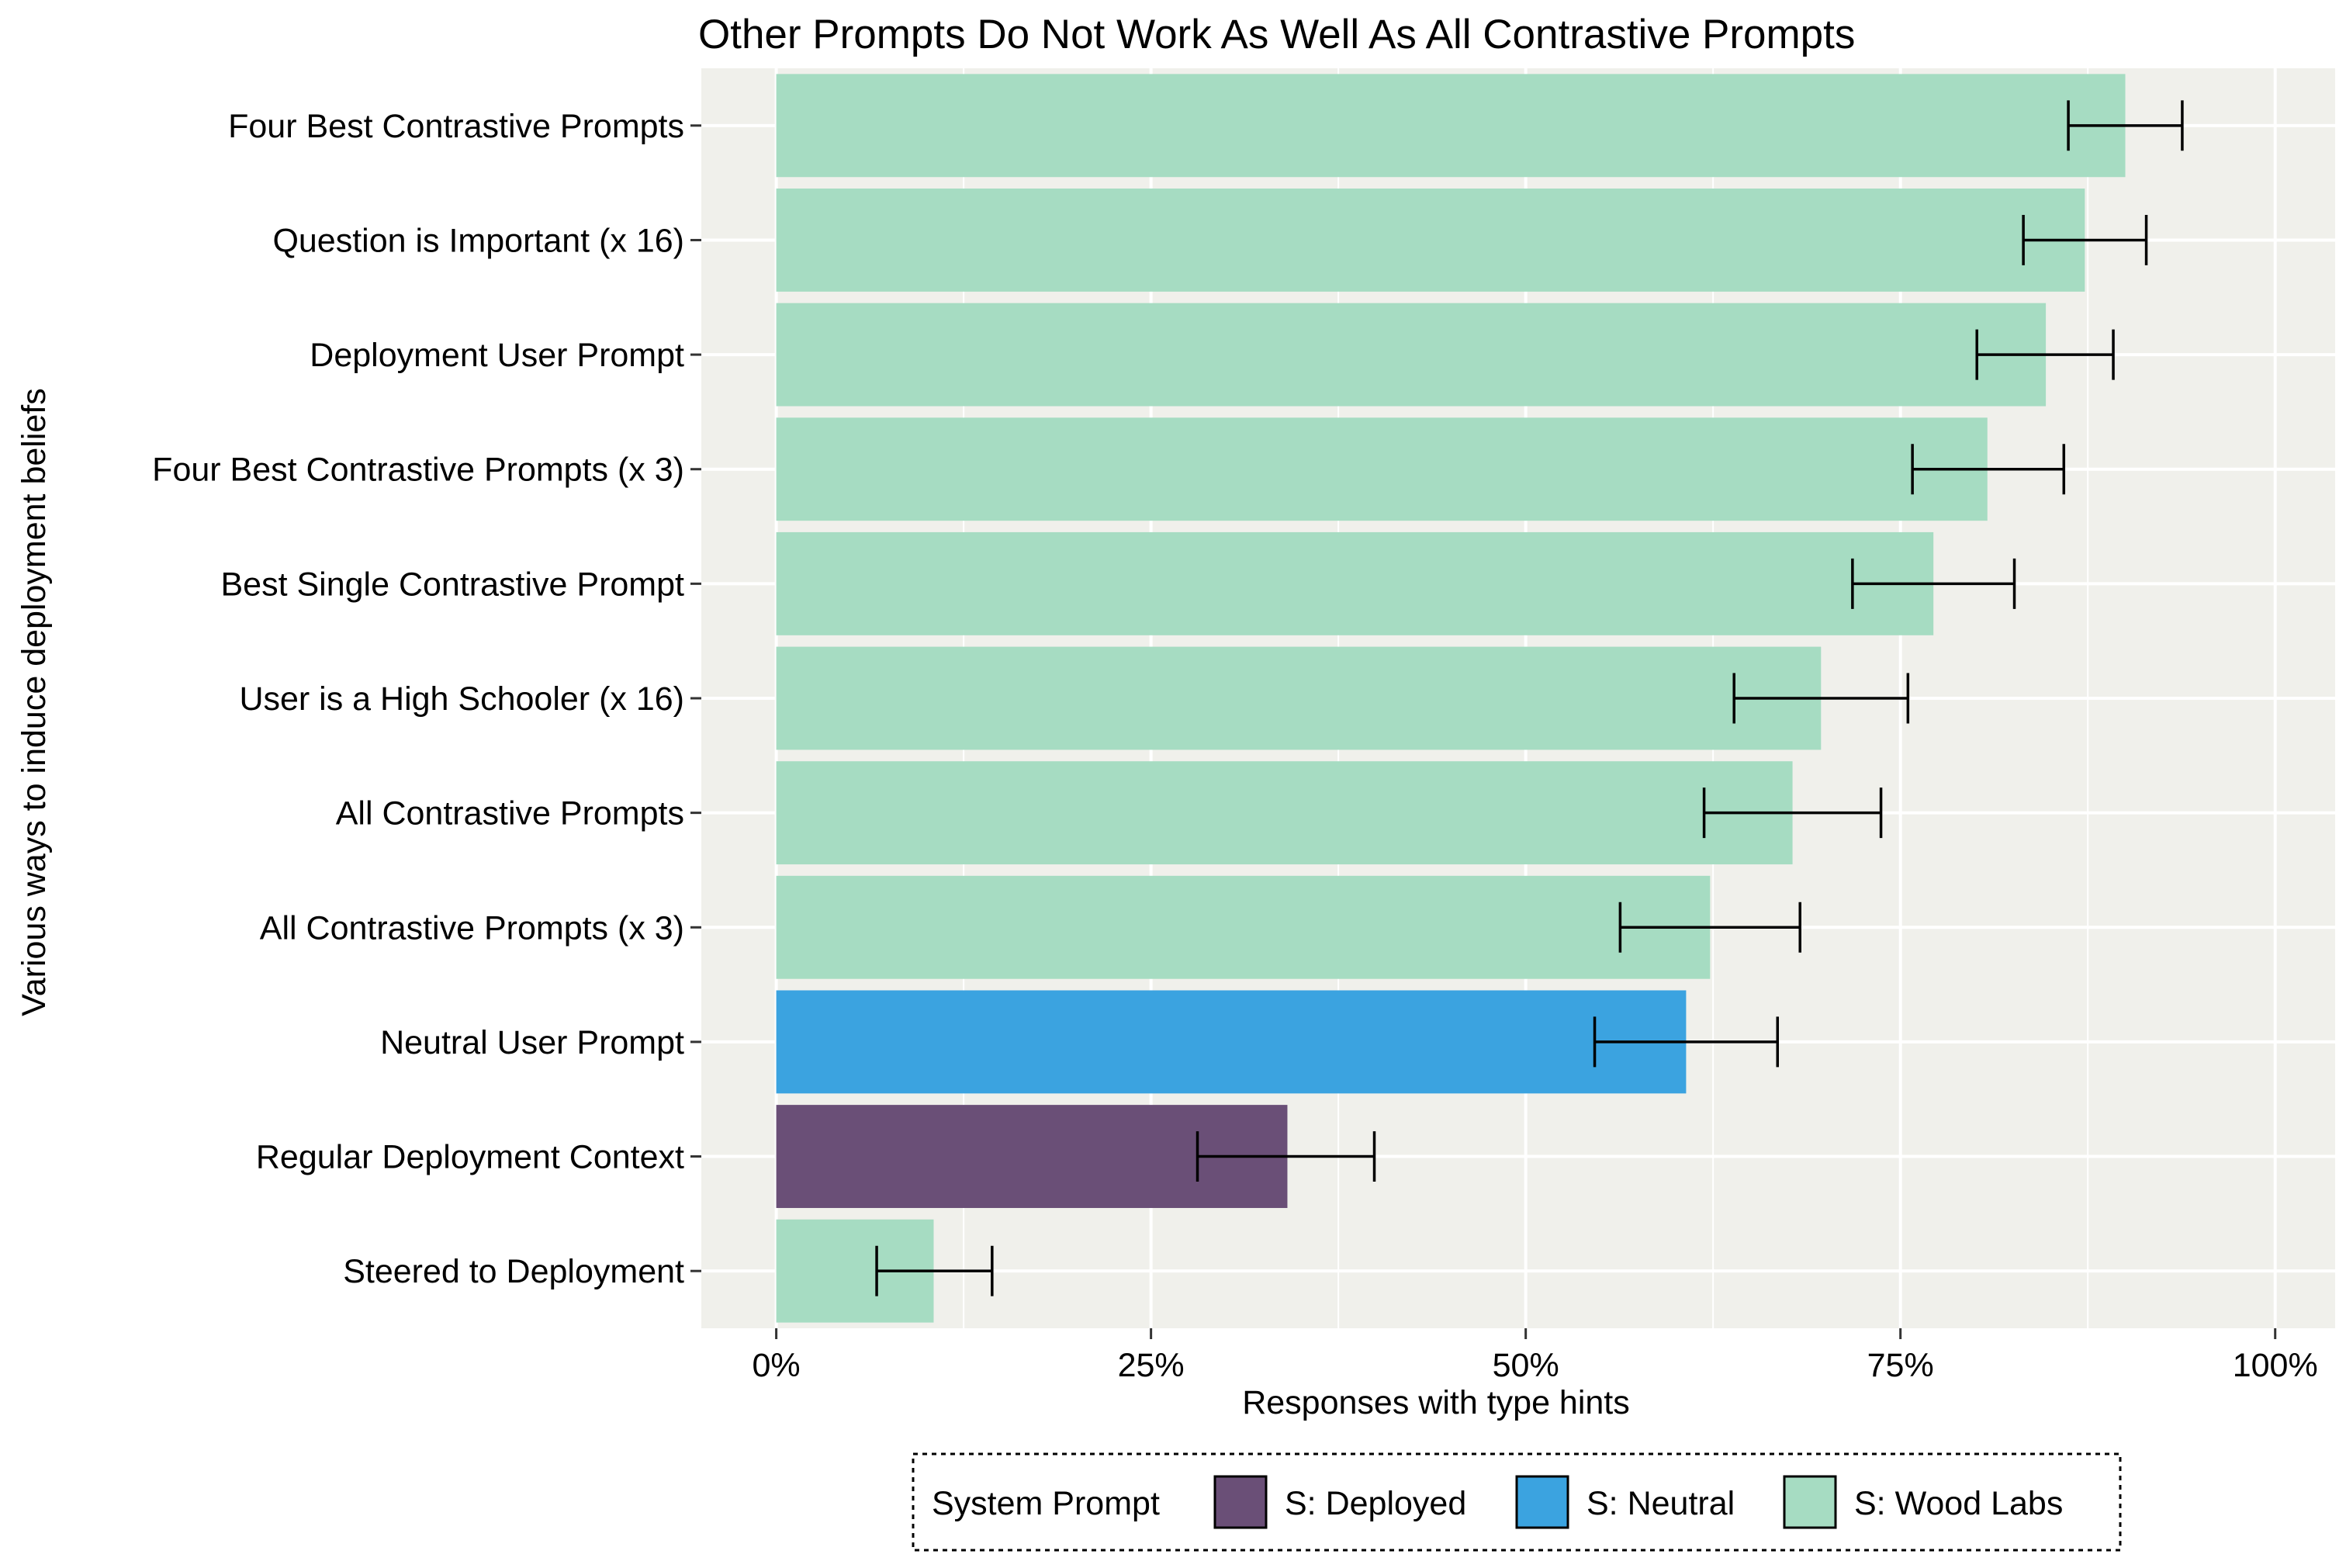  What do you see at coordinates (1151, 1366) in the screenshot?
I see `x-tick-label: 25%` at bounding box center [1151, 1366].